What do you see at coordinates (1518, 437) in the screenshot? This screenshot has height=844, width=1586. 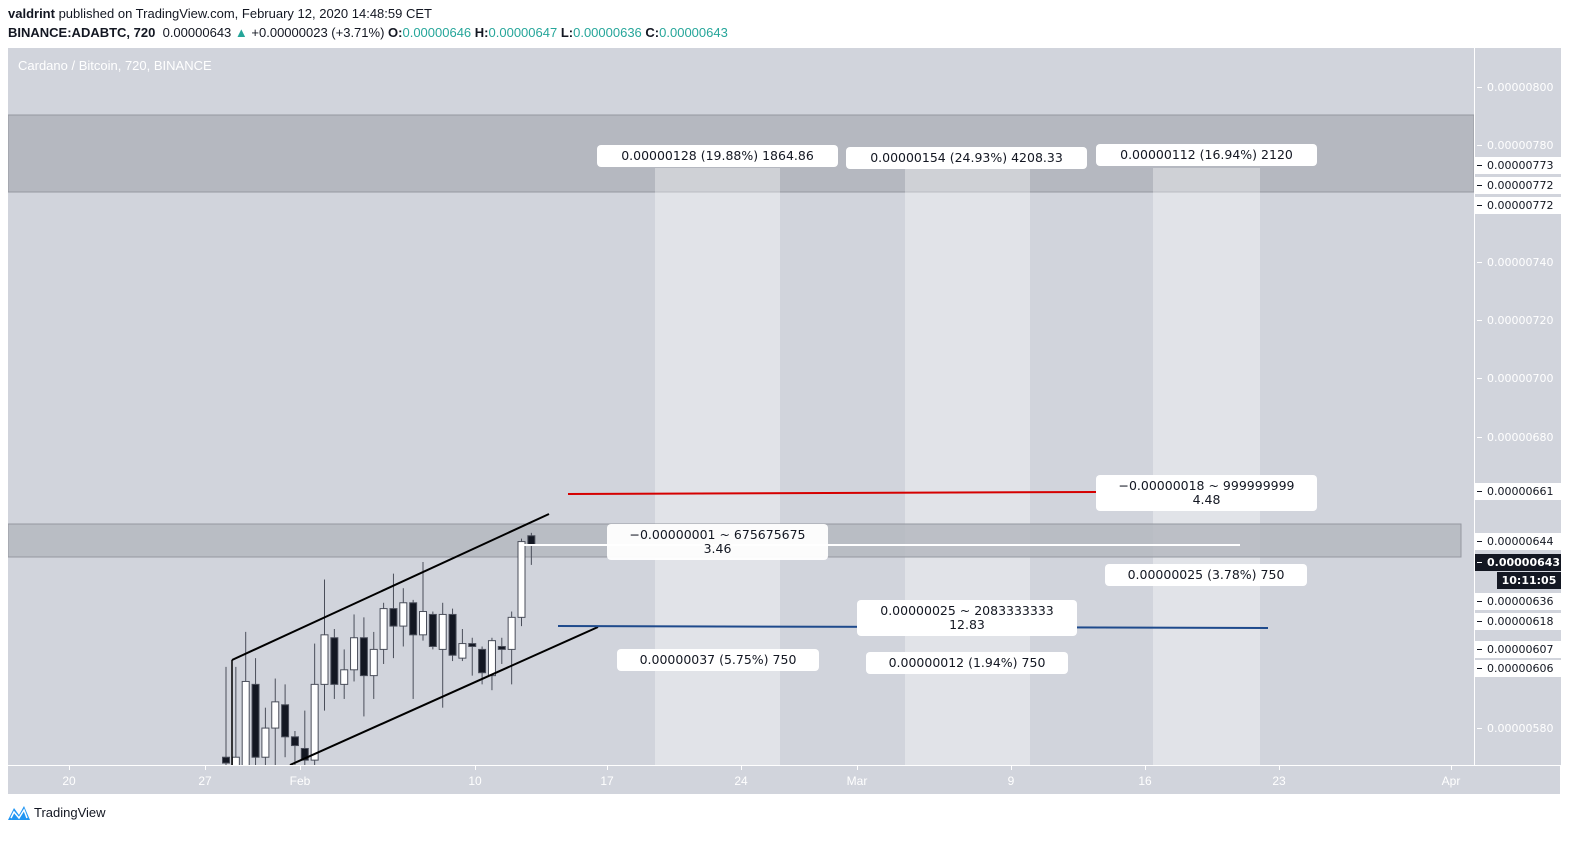 I see `price-axis-label: 0.00000680` at bounding box center [1518, 437].